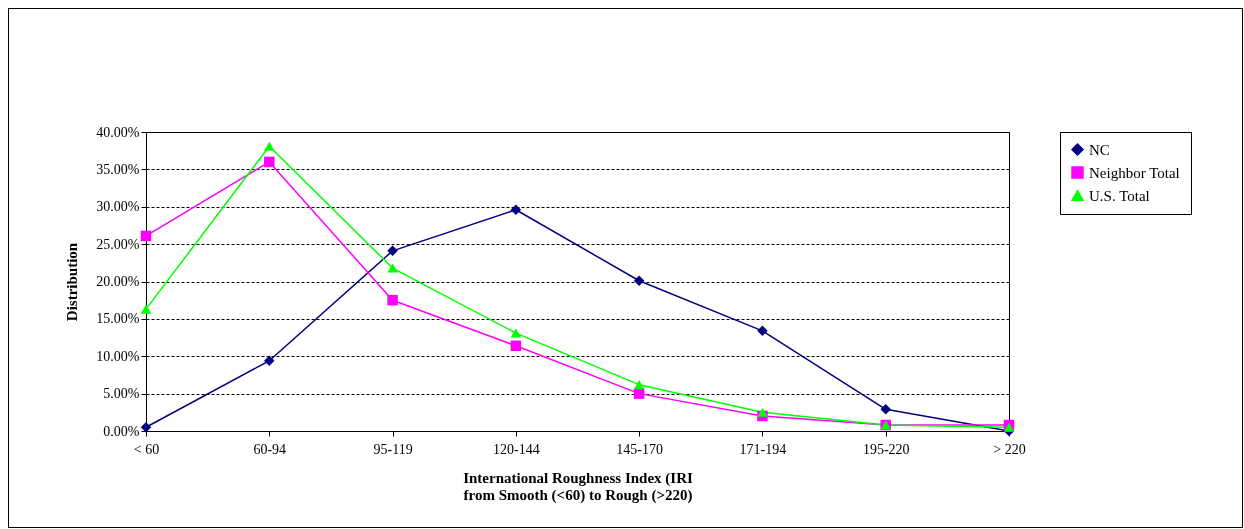 This screenshot has height=529, width=1244. Describe the element at coordinates (118, 356) in the screenshot. I see `y-tick-label: 10.00%` at that location.